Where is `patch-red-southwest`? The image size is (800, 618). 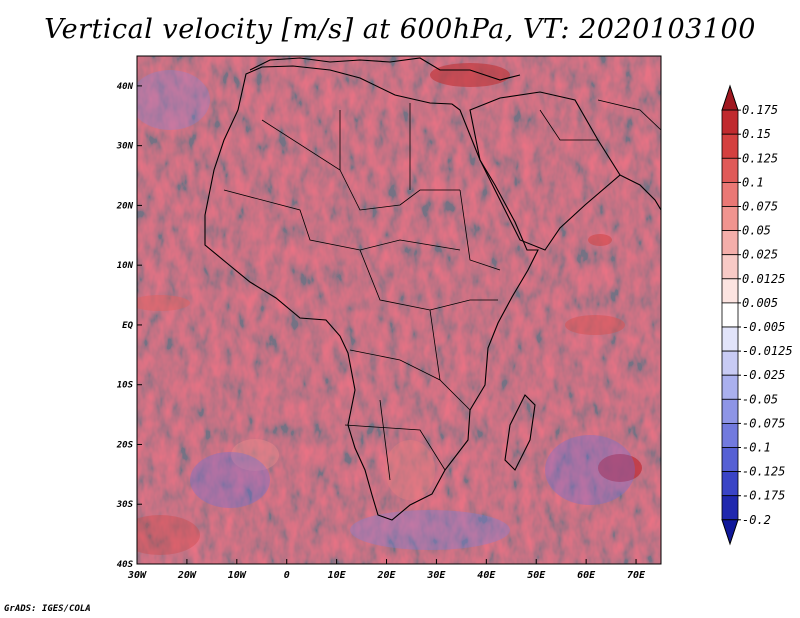 patch-red-southwest is located at coordinates (168, 535).